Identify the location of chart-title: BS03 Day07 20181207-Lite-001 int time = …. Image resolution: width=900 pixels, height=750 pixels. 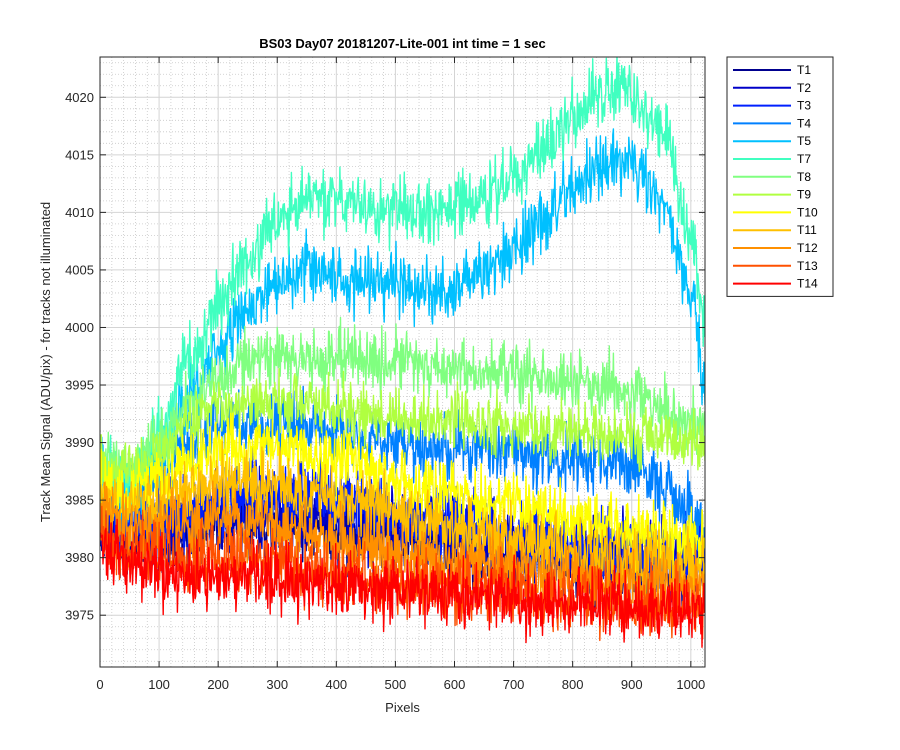
(402, 43).